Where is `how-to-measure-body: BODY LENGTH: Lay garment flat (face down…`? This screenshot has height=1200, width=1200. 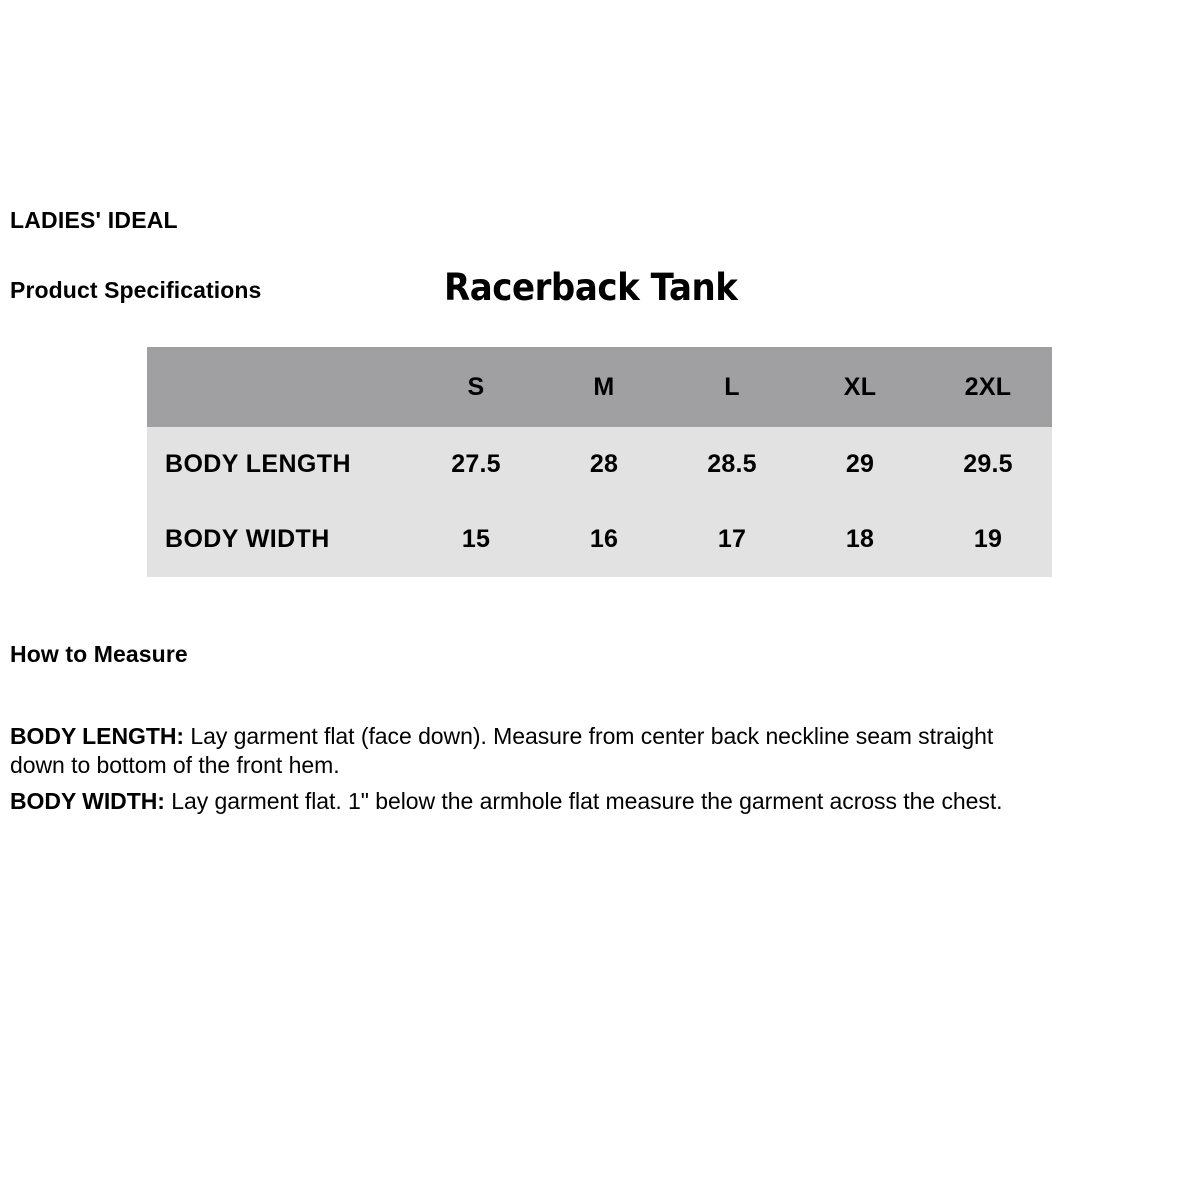
how-to-measure-body: BODY LENGTH: Lay garment flat (face down… is located at coordinates (602, 769).